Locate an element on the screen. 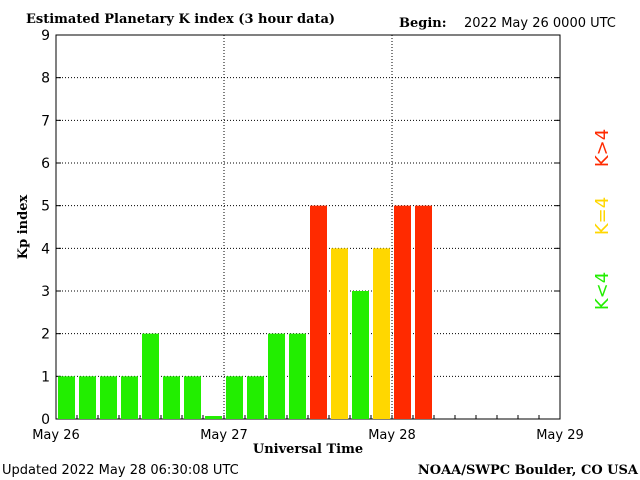  x-tick-label: May 27 is located at coordinates (224, 435).